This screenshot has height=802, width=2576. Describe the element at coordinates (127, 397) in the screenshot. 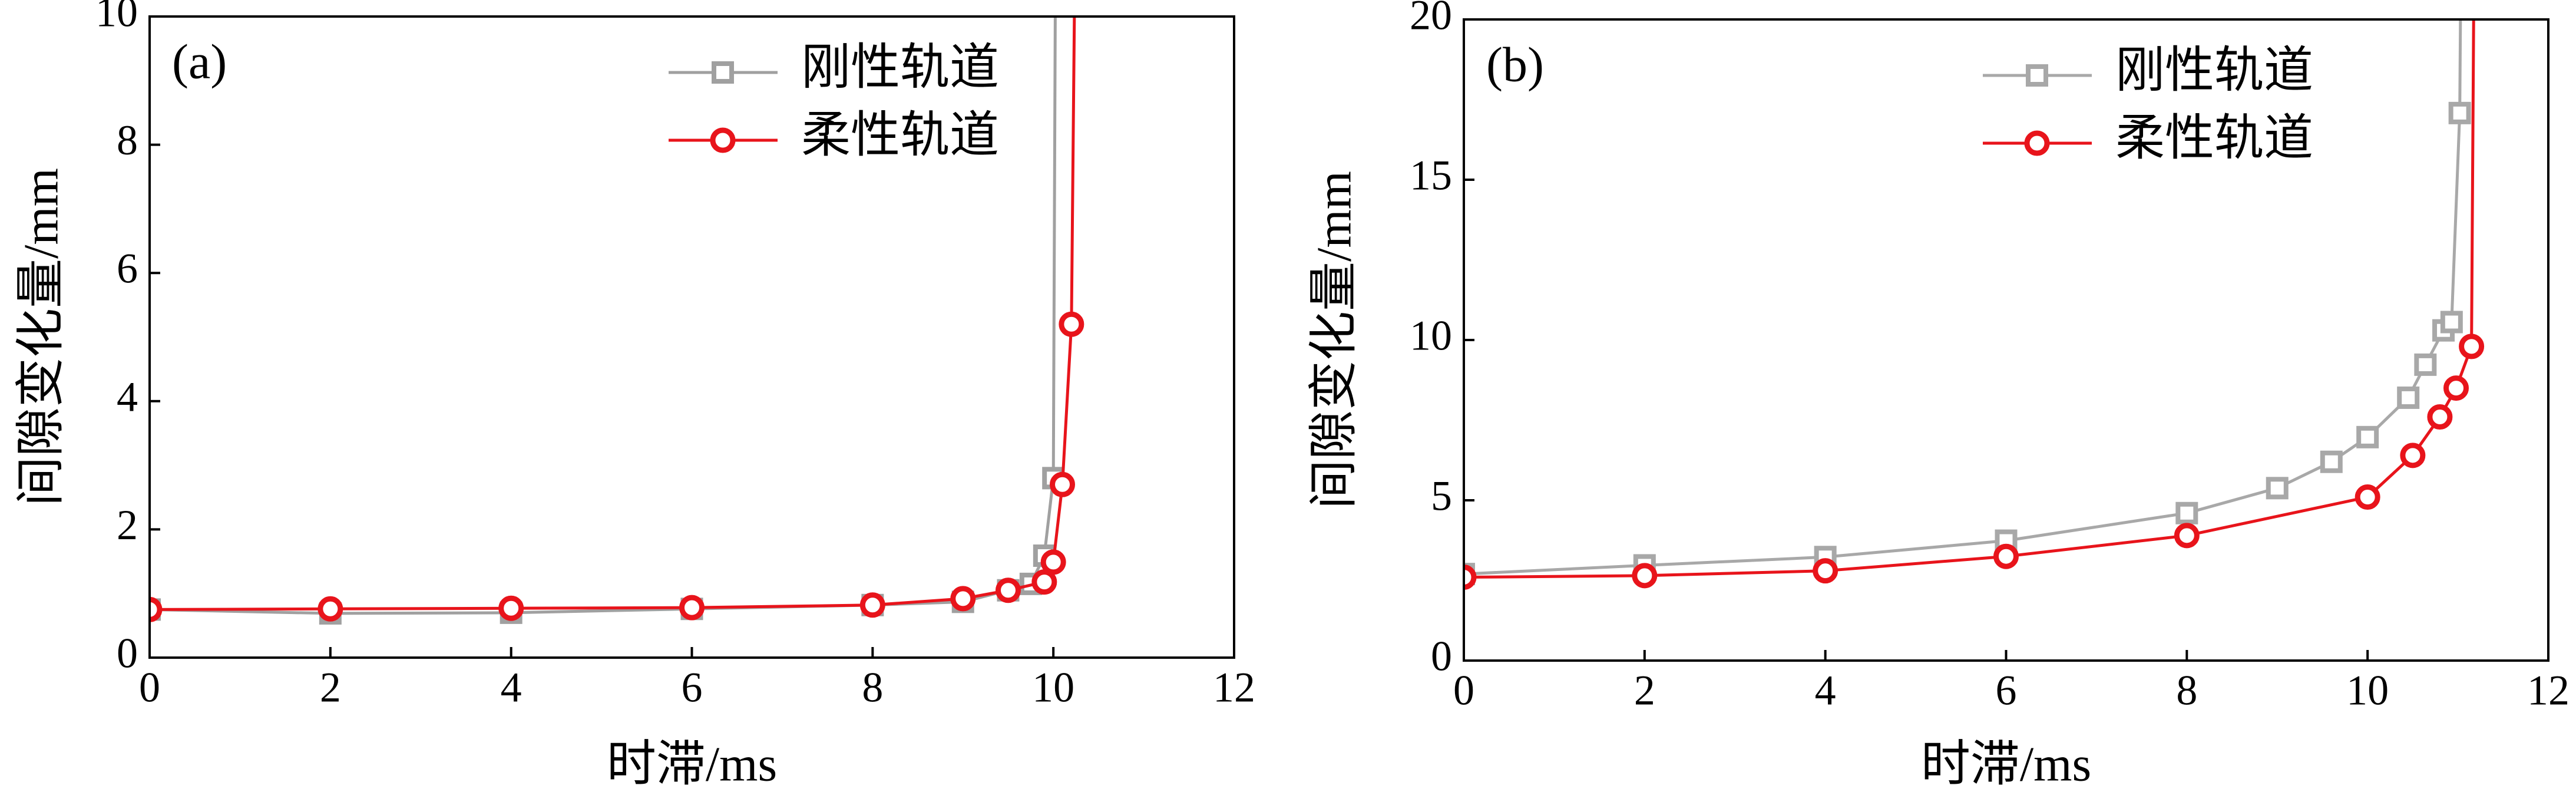

I see `y-tick-label: 4` at that location.